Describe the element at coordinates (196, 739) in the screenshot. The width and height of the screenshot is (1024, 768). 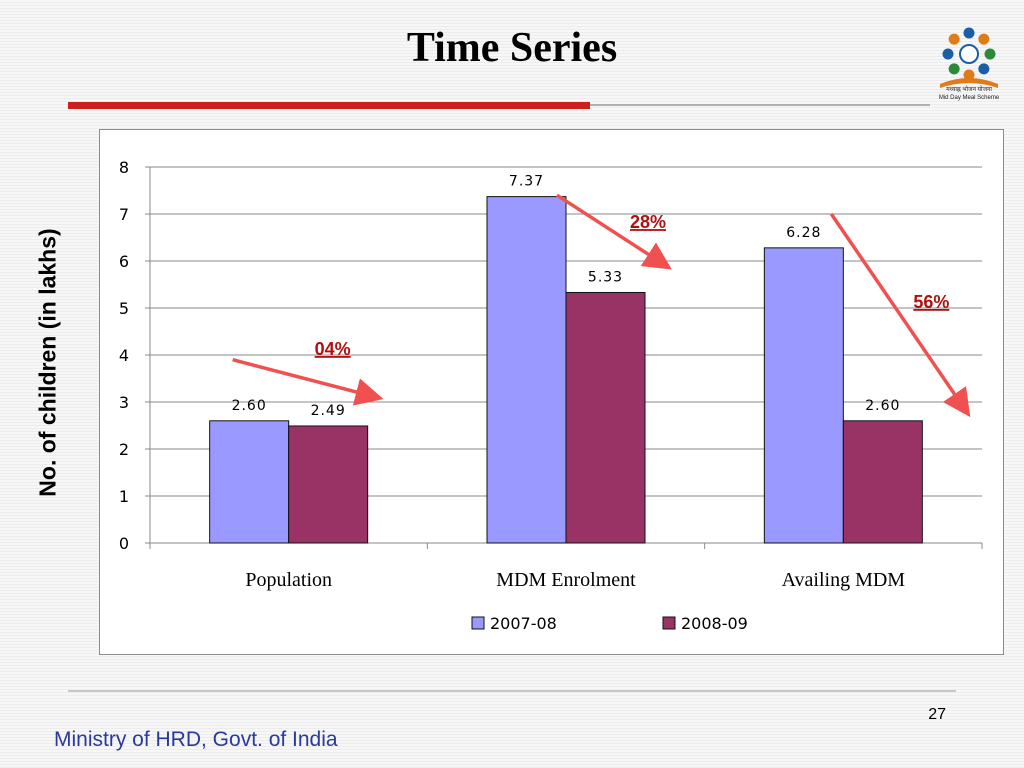
I see `footer-text: Ministry of HRD, Govt. of India` at that location.